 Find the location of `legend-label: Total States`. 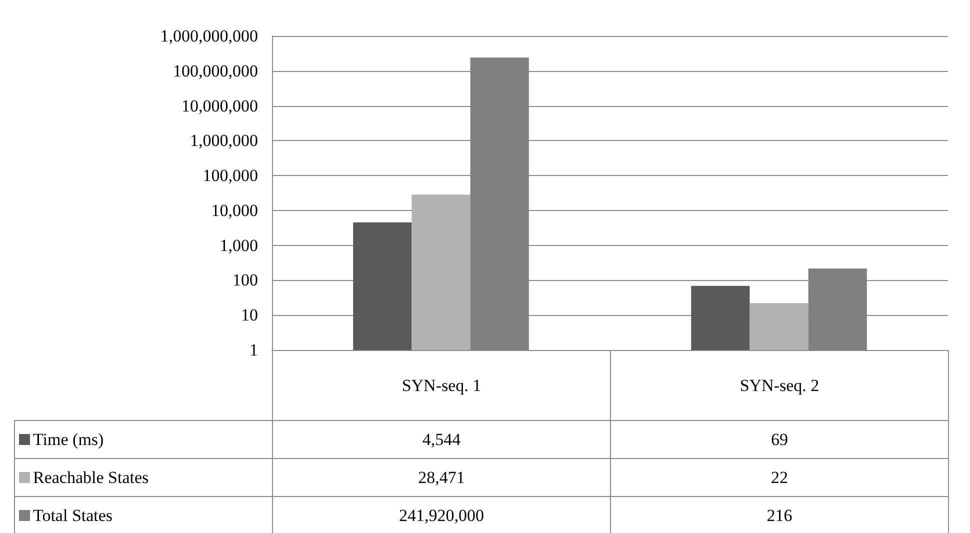

legend-label: Total States is located at coordinates (72, 515).